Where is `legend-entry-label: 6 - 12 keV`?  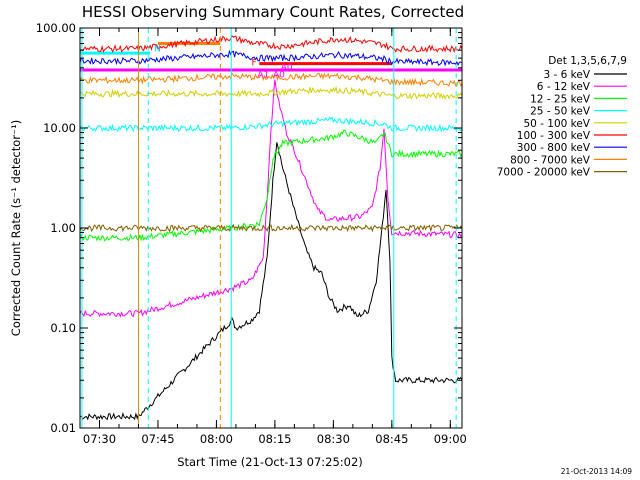 legend-entry-label: 6 - 12 keV is located at coordinates (564, 87).